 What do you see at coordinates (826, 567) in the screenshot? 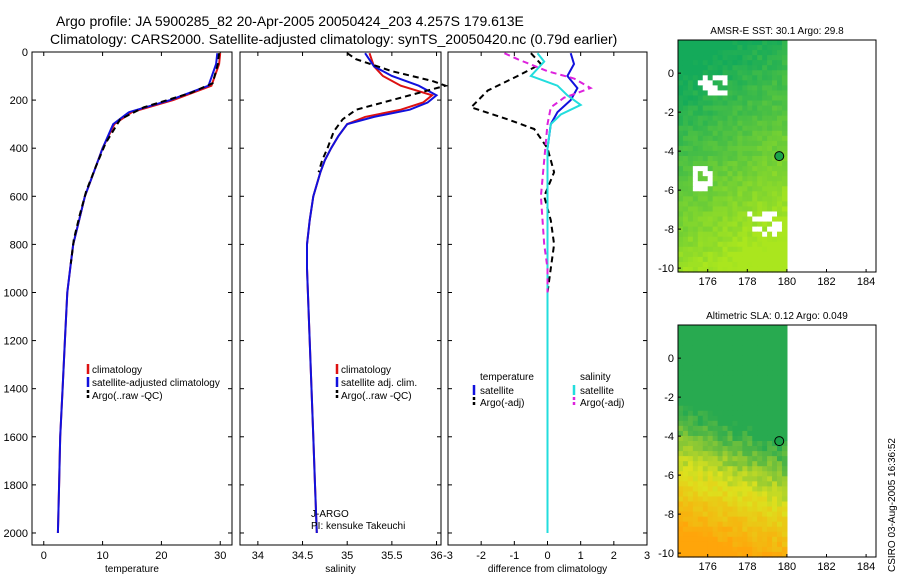
I see `map-x-tick-label: 182` at bounding box center [826, 567].